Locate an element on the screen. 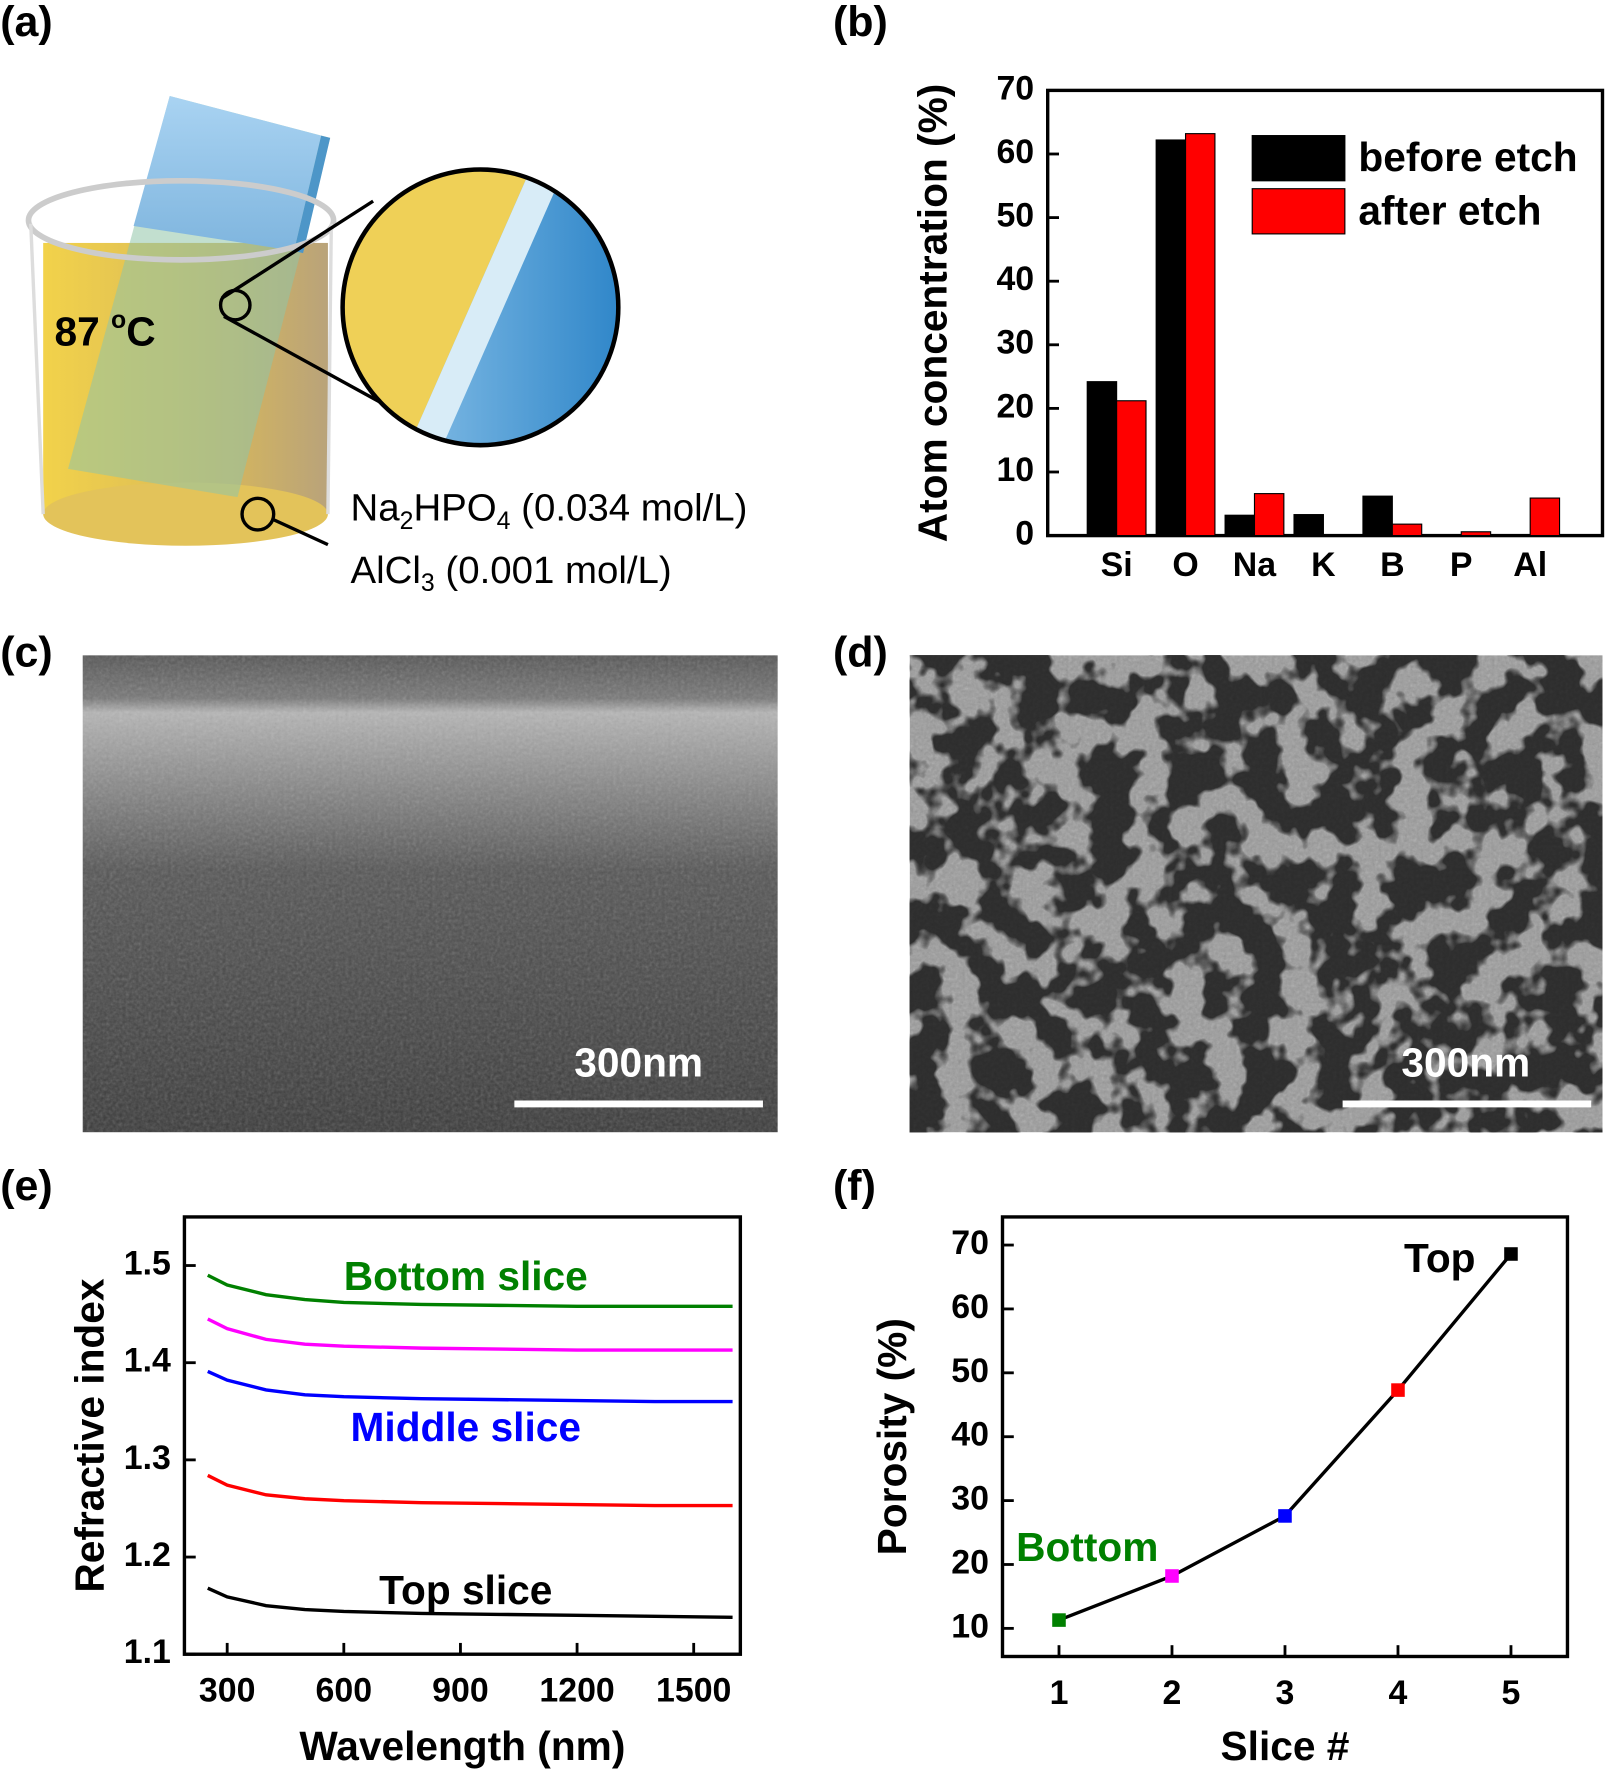 The width and height of the screenshot is (1605, 1774). solution-2: AlCl3 (0.001 mol/L) is located at coordinates (511, 573).